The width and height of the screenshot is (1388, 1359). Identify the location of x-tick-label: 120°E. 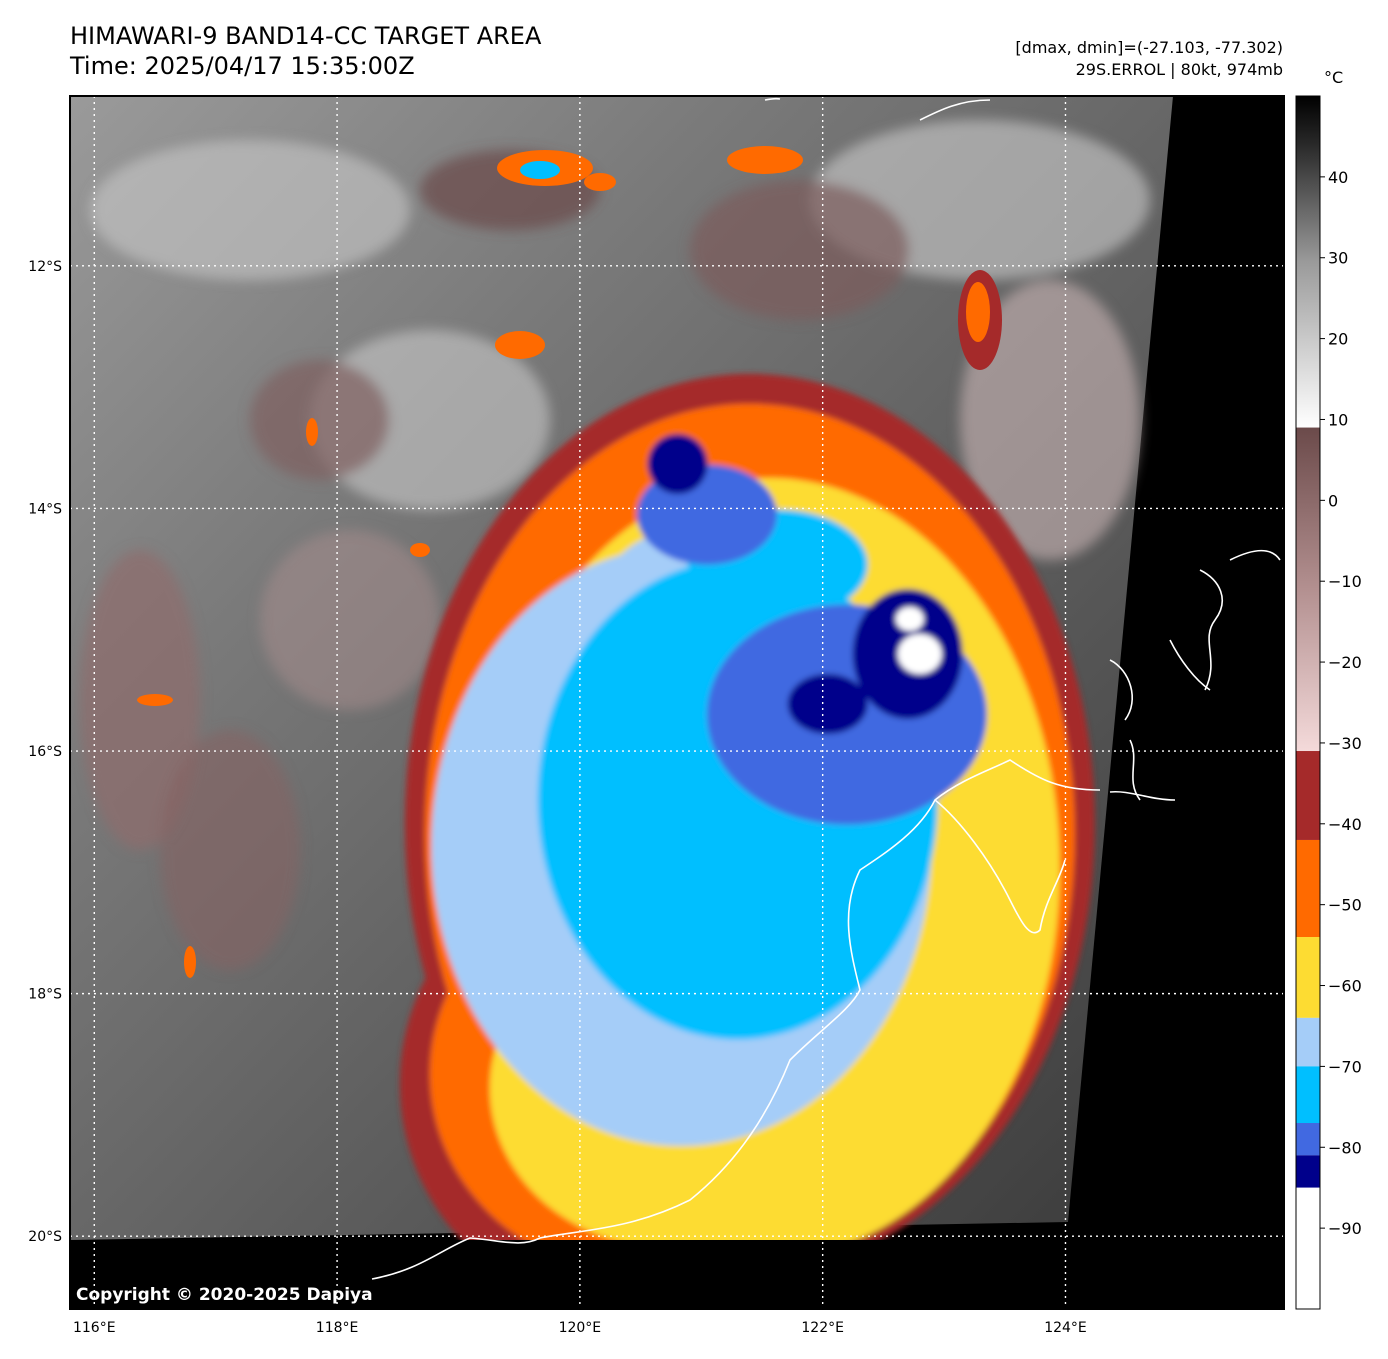
(580, 1328).